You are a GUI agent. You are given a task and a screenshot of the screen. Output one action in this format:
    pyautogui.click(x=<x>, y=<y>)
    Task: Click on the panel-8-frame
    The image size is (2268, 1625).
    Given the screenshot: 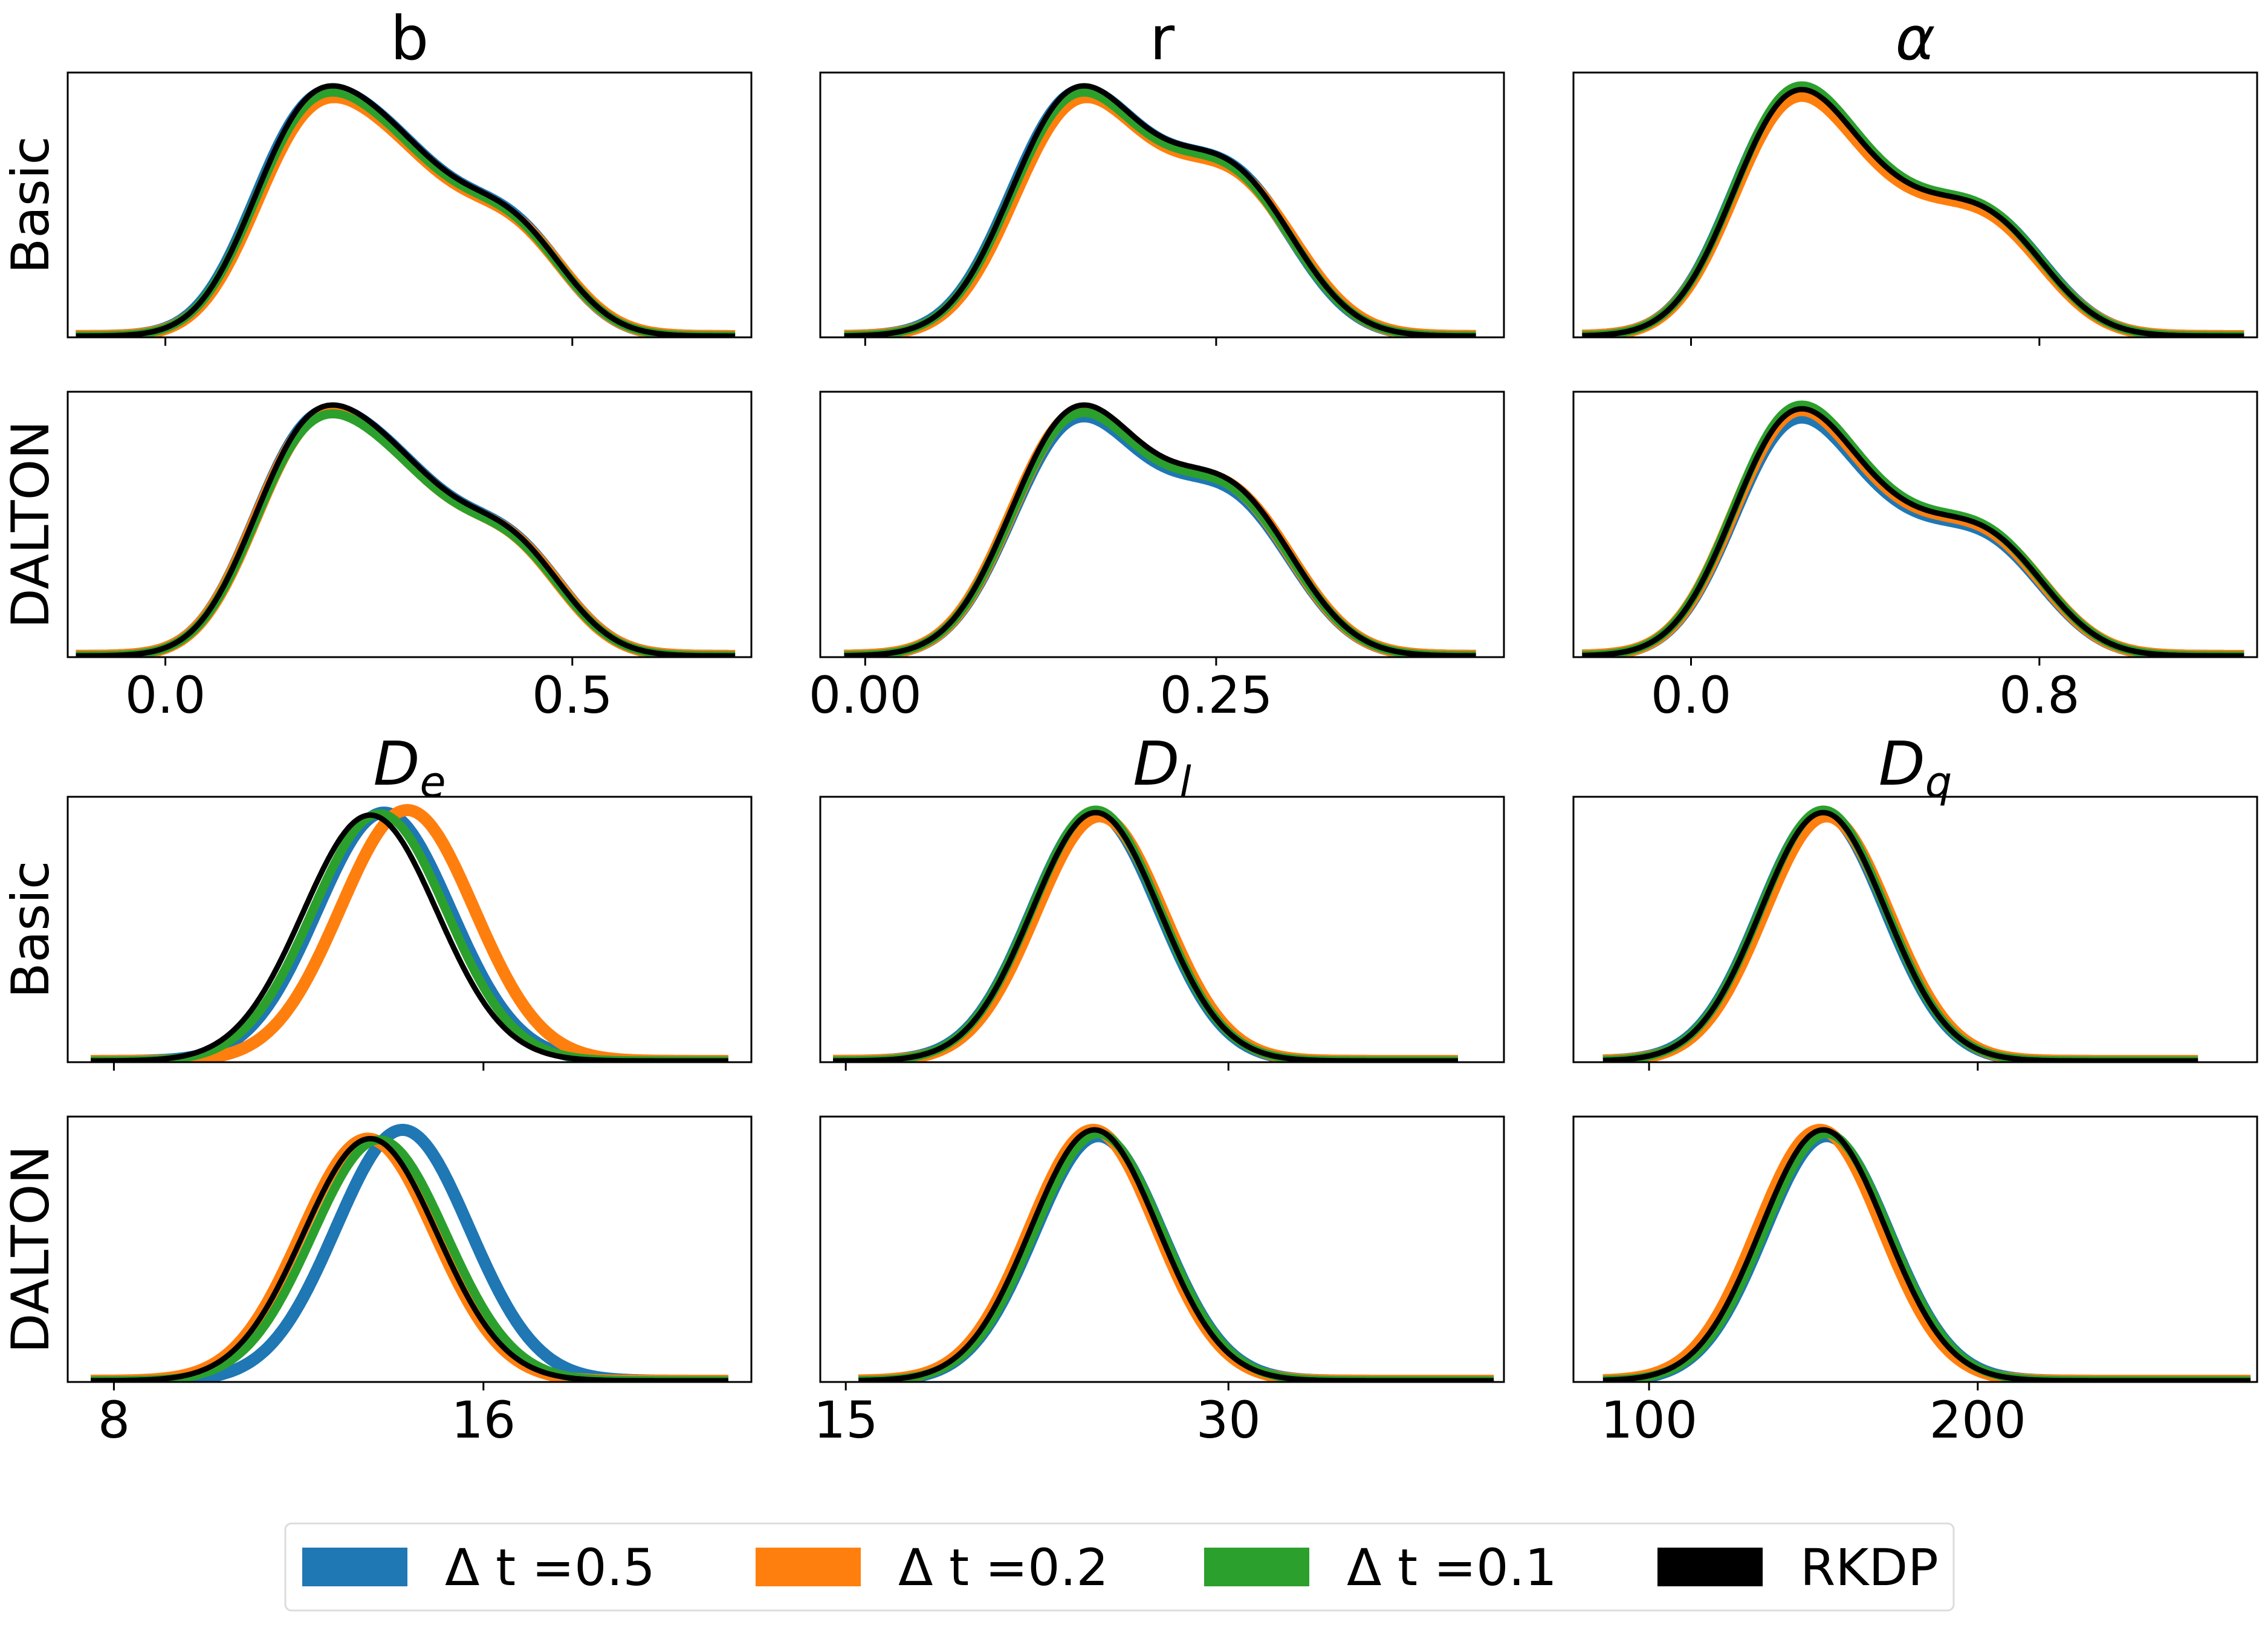 What is the action you would take?
    pyautogui.click(x=1162, y=929)
    